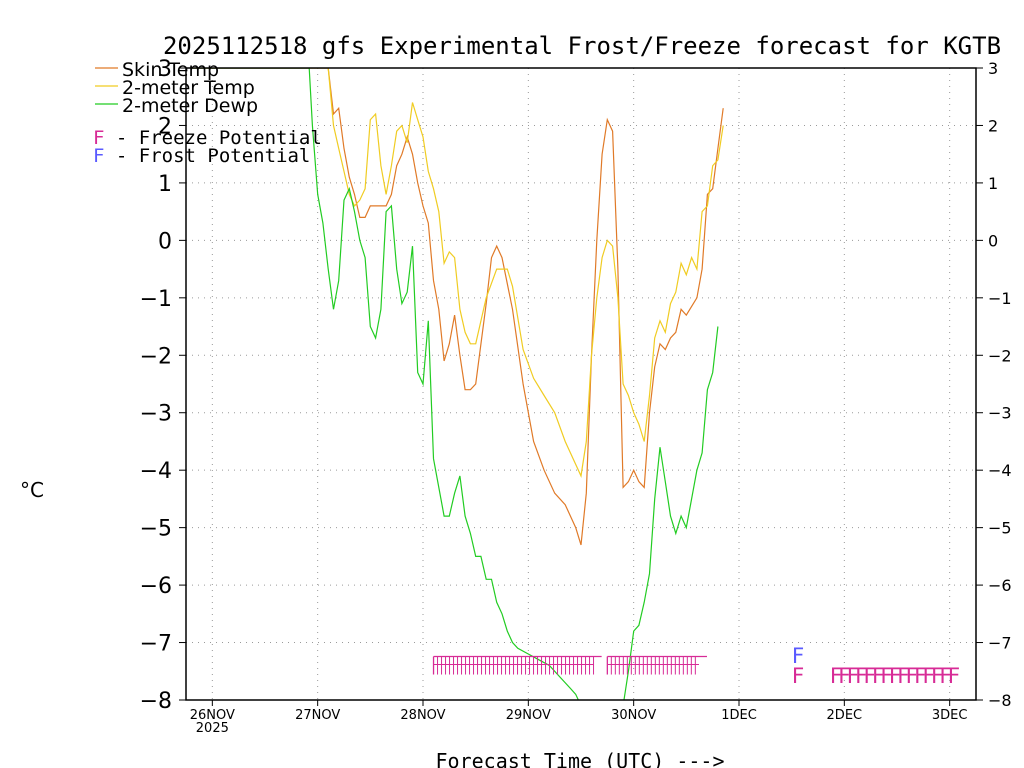 The image size is (1024, 768). I want to click on x-axis-label: Forecast Time (UTC) --->, so click(580, 758).